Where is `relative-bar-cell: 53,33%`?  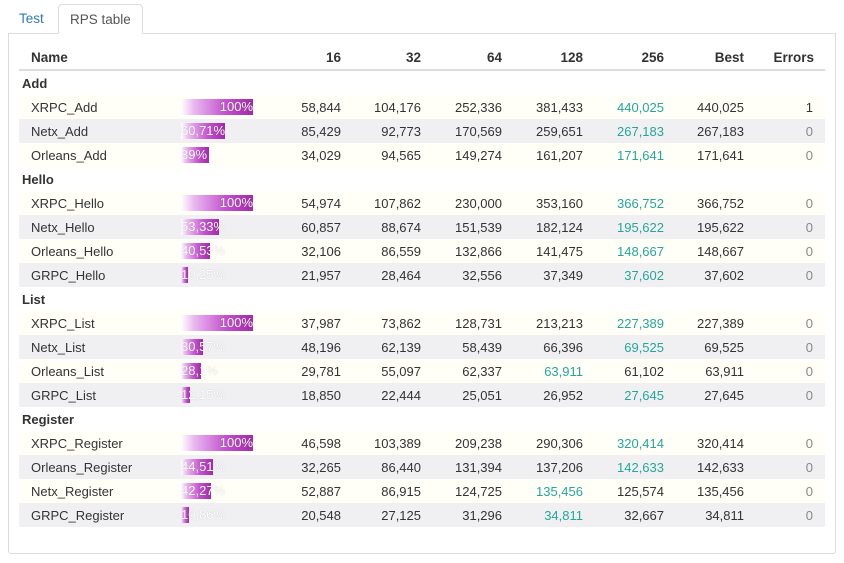
relative-bar-cell: 53,33% is located at coordinates (225, 227).